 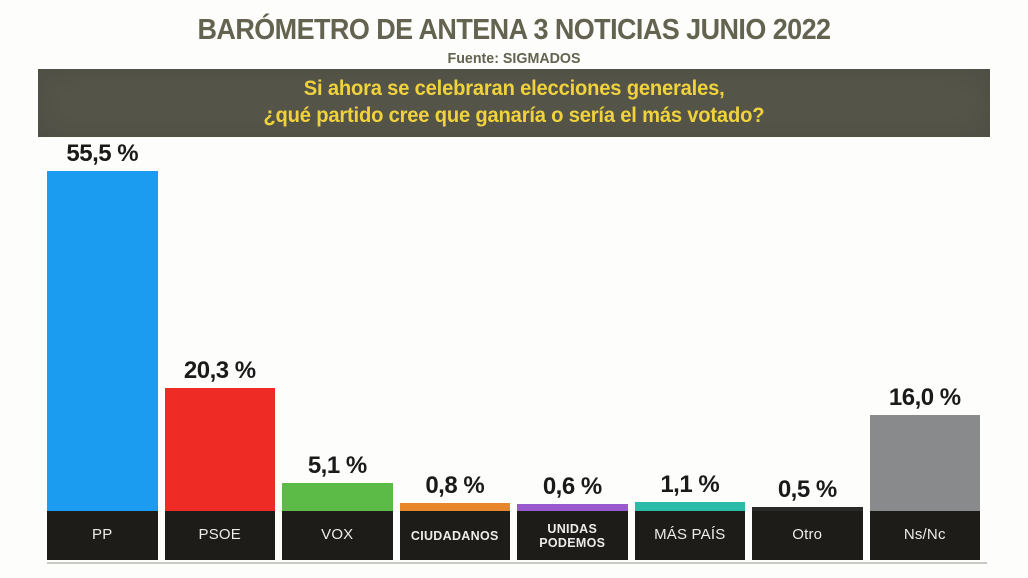 What do you see at coordinates (689, 325) in the screenshot?
I see `bar-zone: 1,1 %` at bounding box center [689, 325].